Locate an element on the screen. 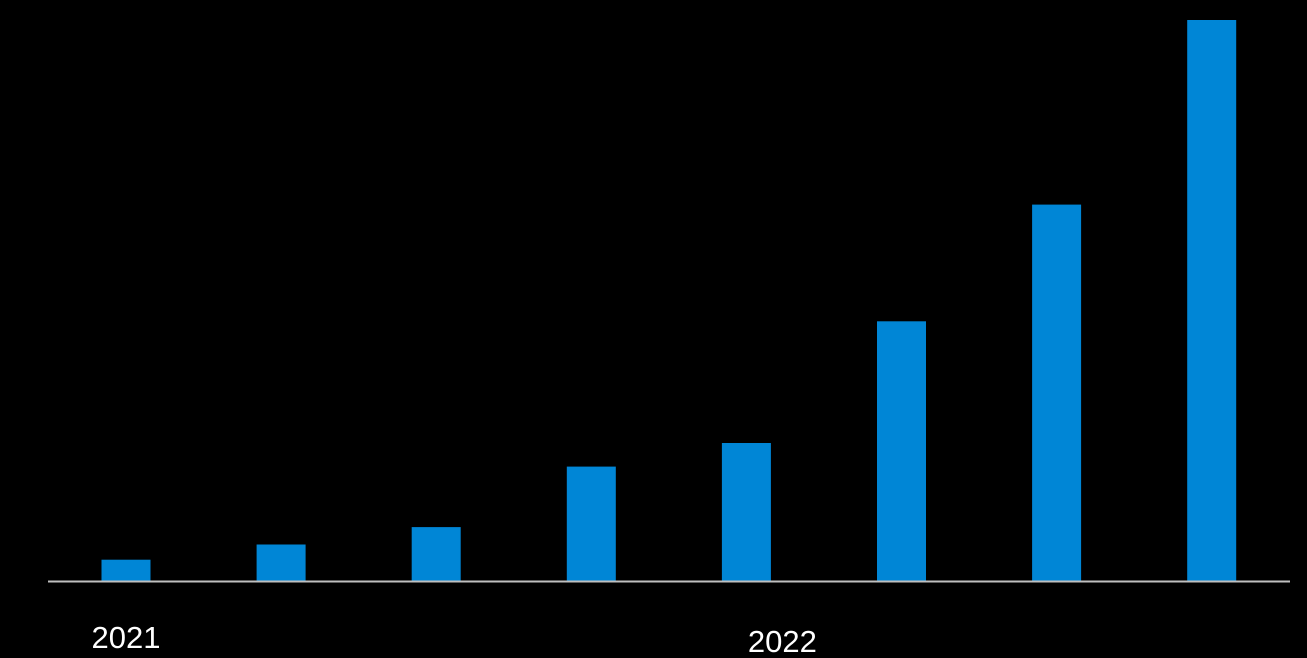  group-label-2022: 2022 is located at coordinates (782, 641).